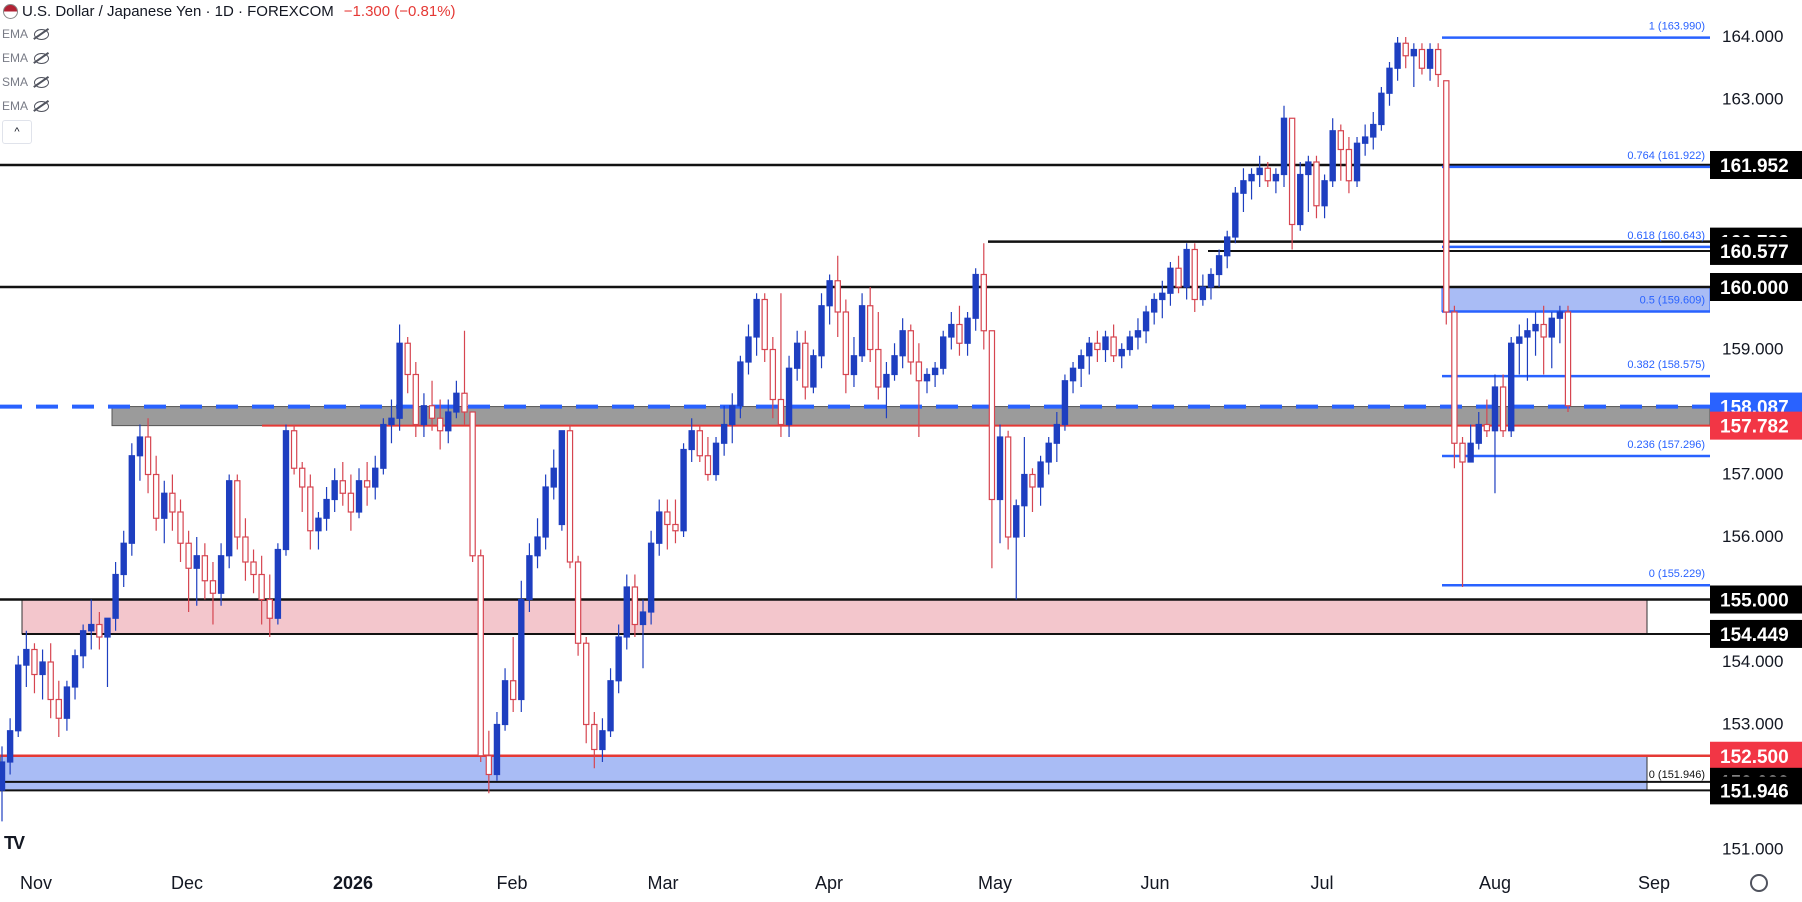  What do you see at coordinates (15, 34) in the screenshot?
I see `indicator-label: EMA` at bounding box center [15, 34].